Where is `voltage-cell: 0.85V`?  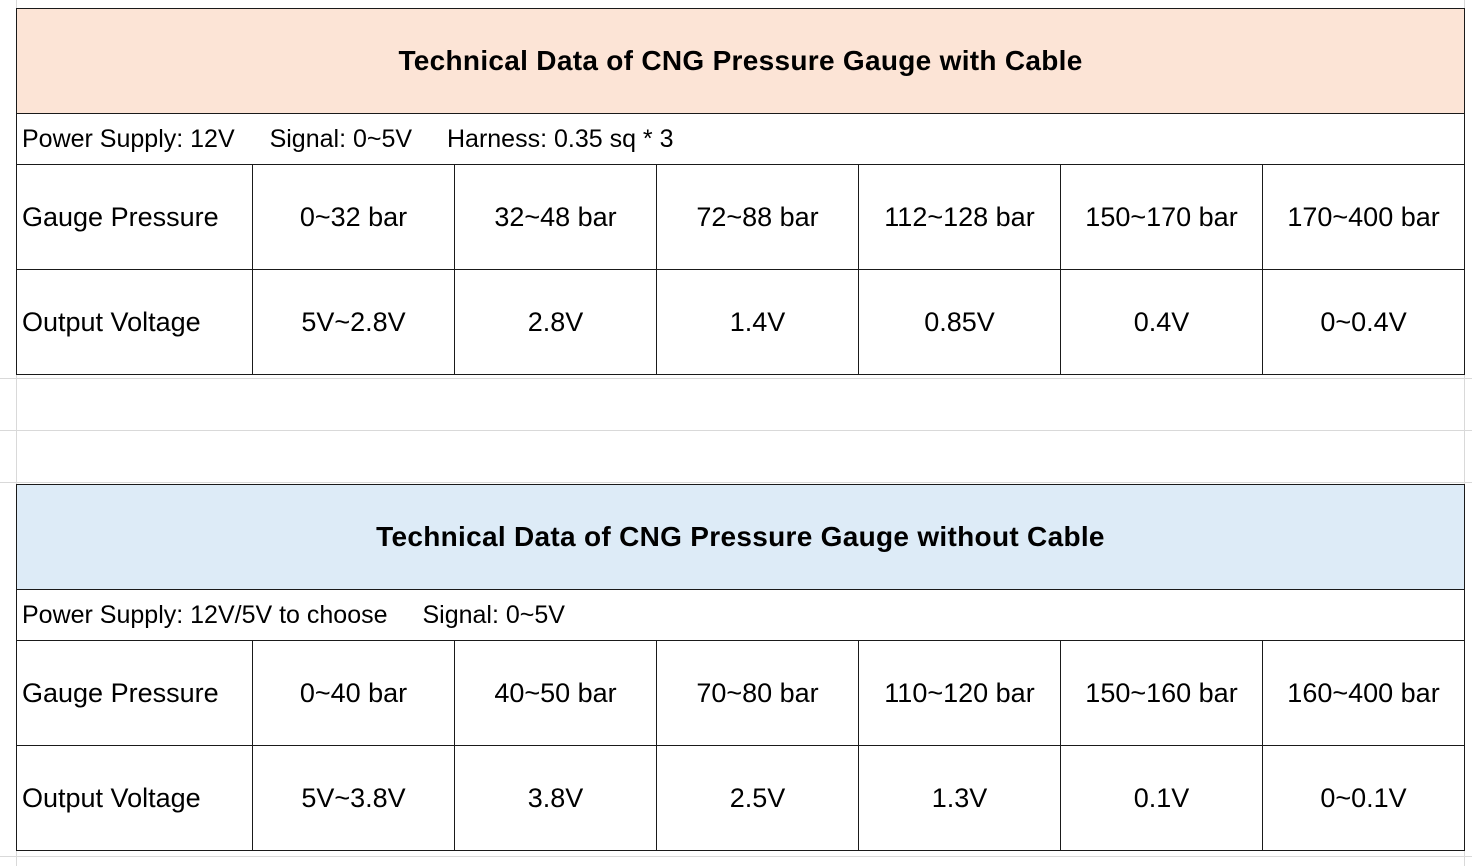 voltage-cell: 0.85V is located at coordinates (959, 322).